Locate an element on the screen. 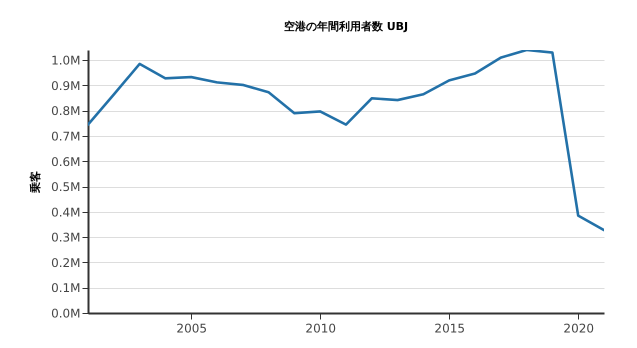 The width and height of the screenshot is (637, 348). y-tick-label: 0.7M is located at coordinates (65, 136).